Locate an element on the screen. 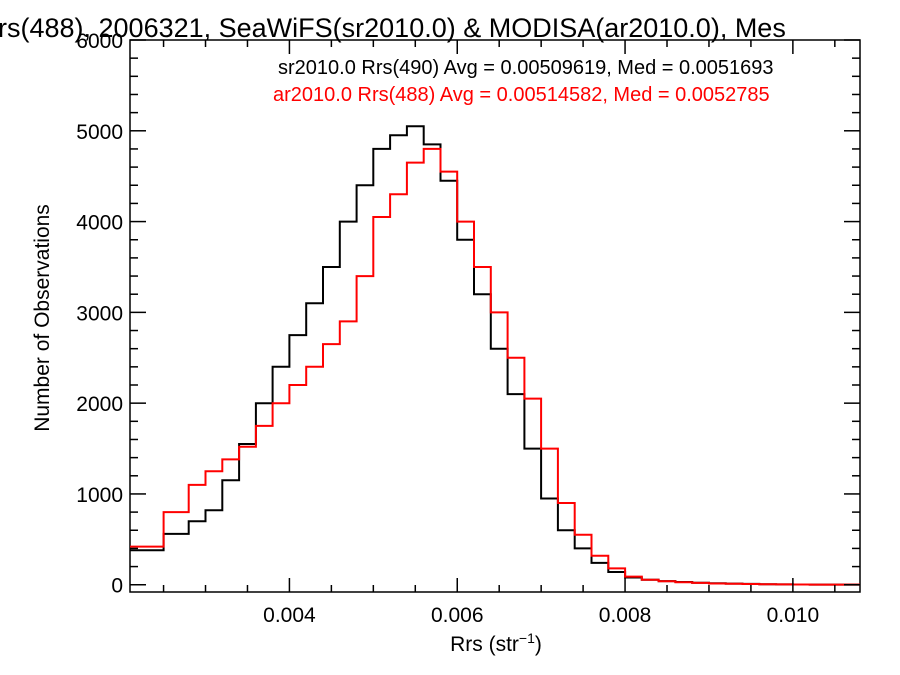 This screenshot has width=900, height=675. y-tick-label: 4000 is located at coordinates (99, 223).